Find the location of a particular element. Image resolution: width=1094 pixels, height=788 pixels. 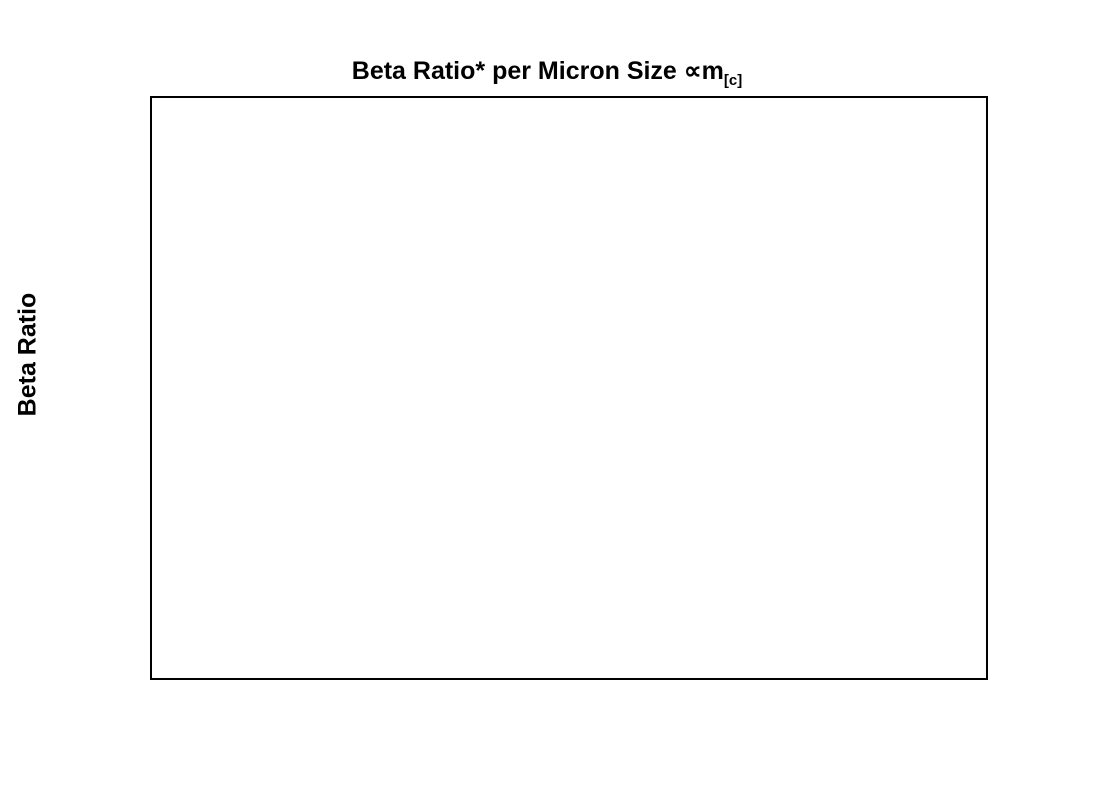

chart-title-subscript: [c] is located at coordinates (733, 80).